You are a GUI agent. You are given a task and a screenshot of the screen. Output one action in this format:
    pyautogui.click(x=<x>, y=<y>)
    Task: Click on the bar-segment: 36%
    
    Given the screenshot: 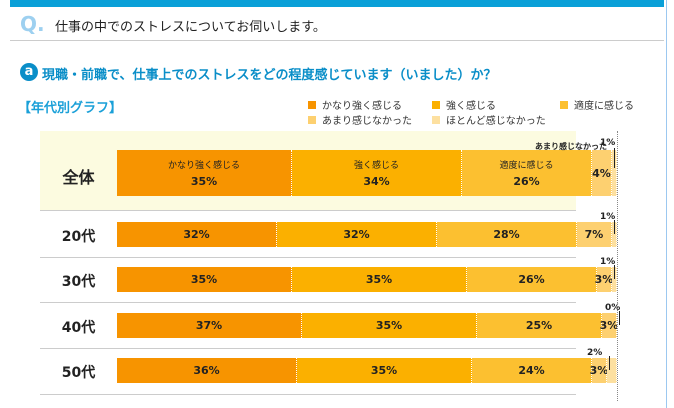 What is the action you would take?
    pyautogui.click(x=207, y=370)
    